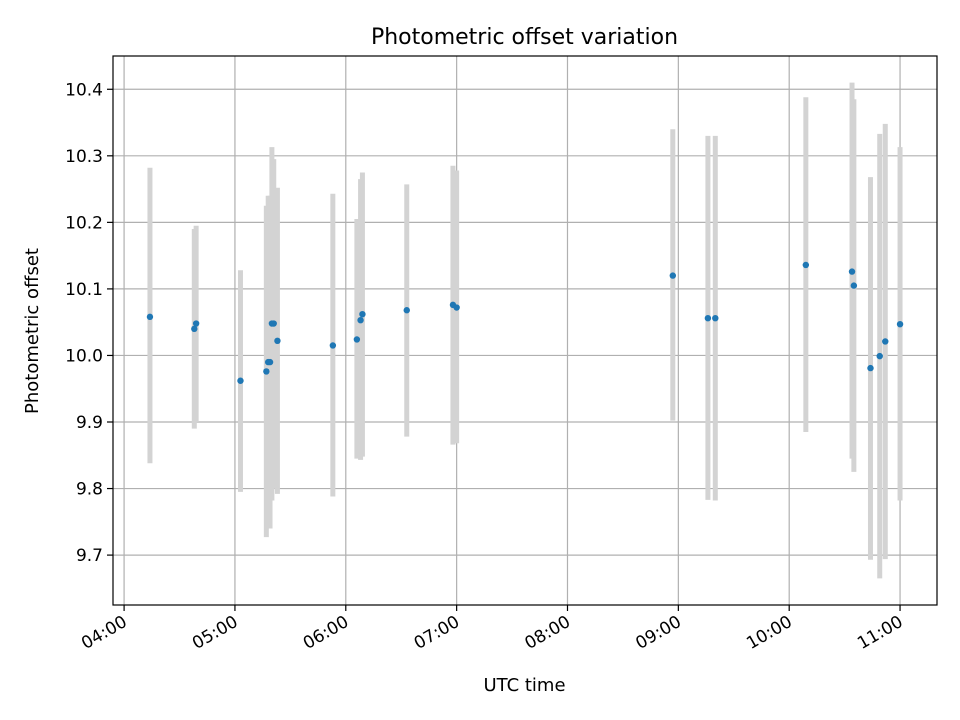 This screenshot has height=720, width=960. I want to click on x-axis-label: UTC time, so click(524, 685).